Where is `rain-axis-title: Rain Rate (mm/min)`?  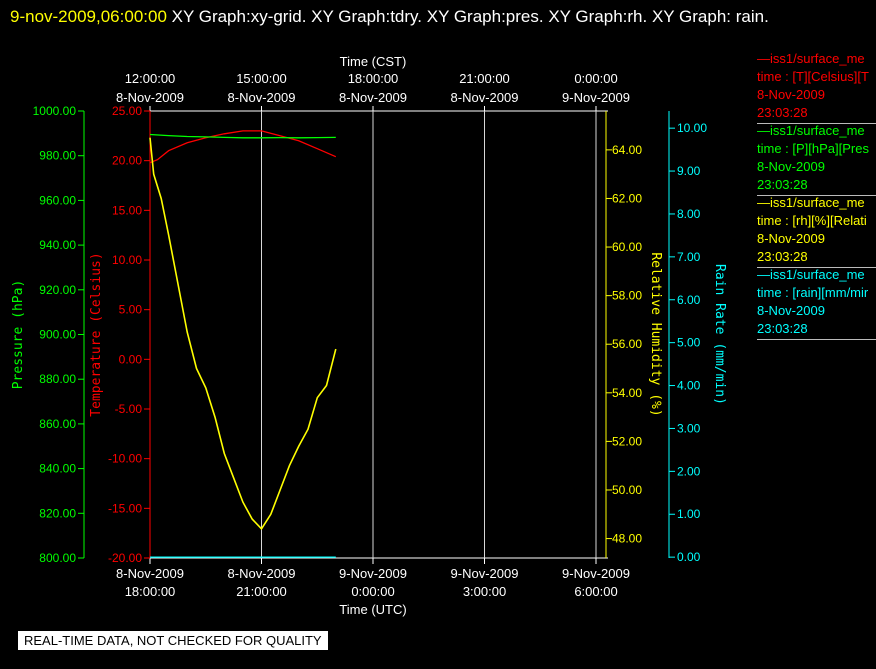
rain-axis-title: Rain Rate (mm/min) is located at coordinates (719, 334).